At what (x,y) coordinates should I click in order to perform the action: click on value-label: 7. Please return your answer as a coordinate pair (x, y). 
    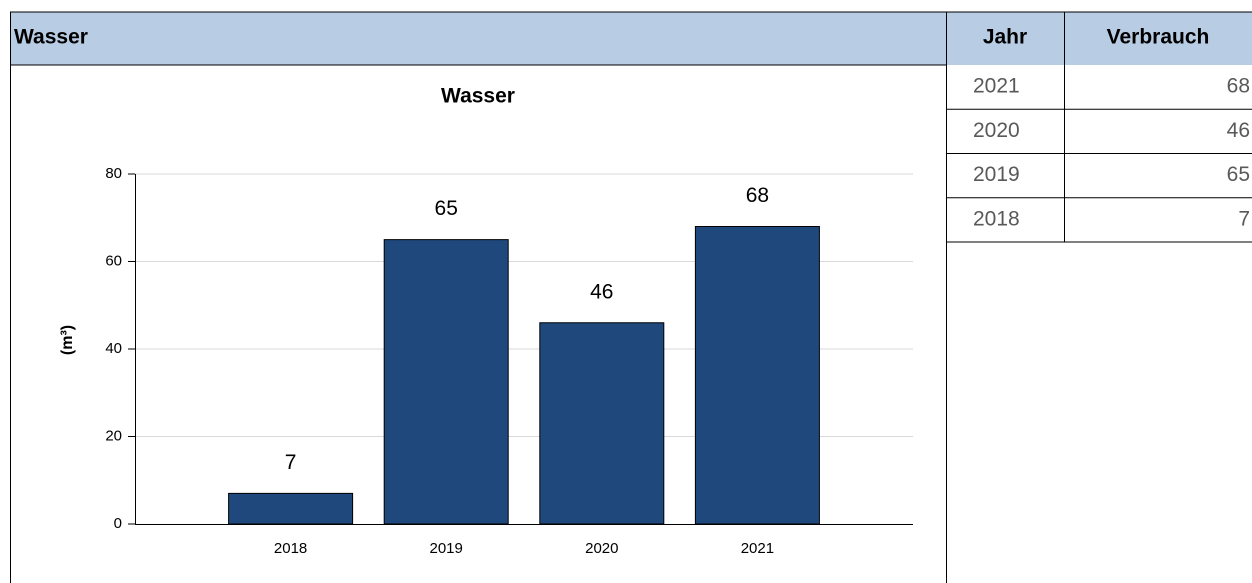
    Looking at the image, I should click on (291, 462).